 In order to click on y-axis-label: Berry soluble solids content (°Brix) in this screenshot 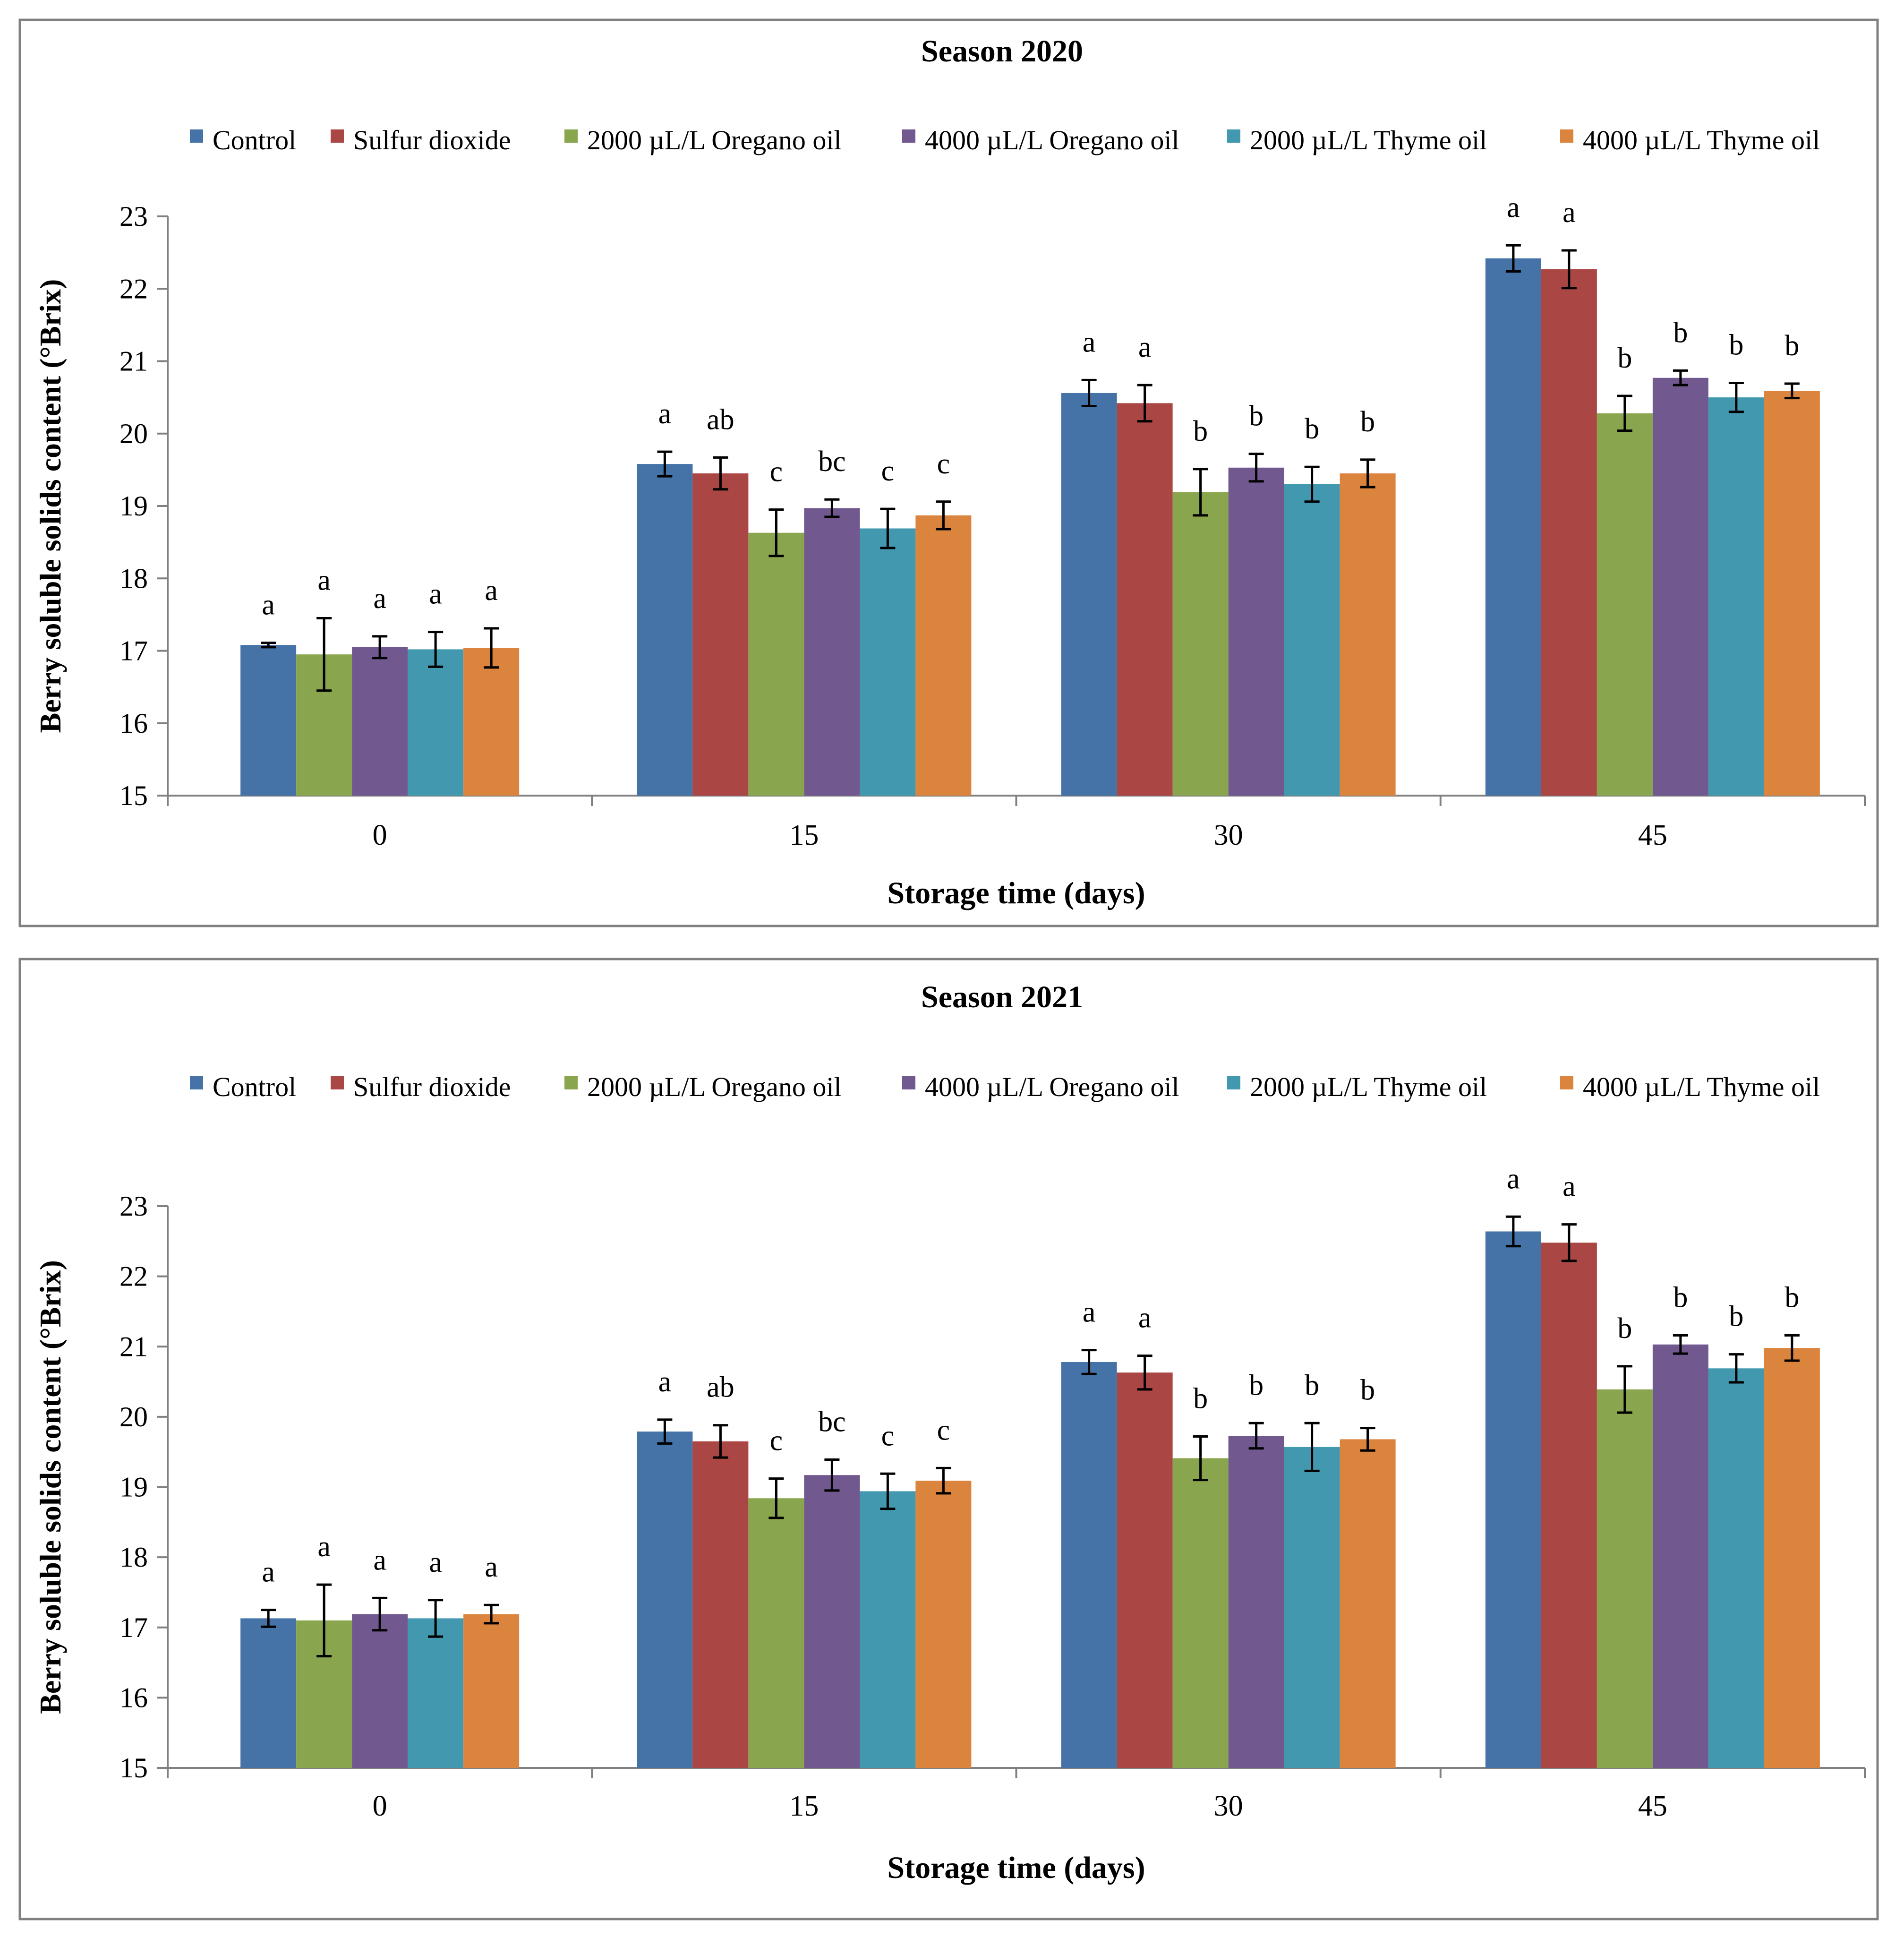, I will do `click(50, 1487)`.